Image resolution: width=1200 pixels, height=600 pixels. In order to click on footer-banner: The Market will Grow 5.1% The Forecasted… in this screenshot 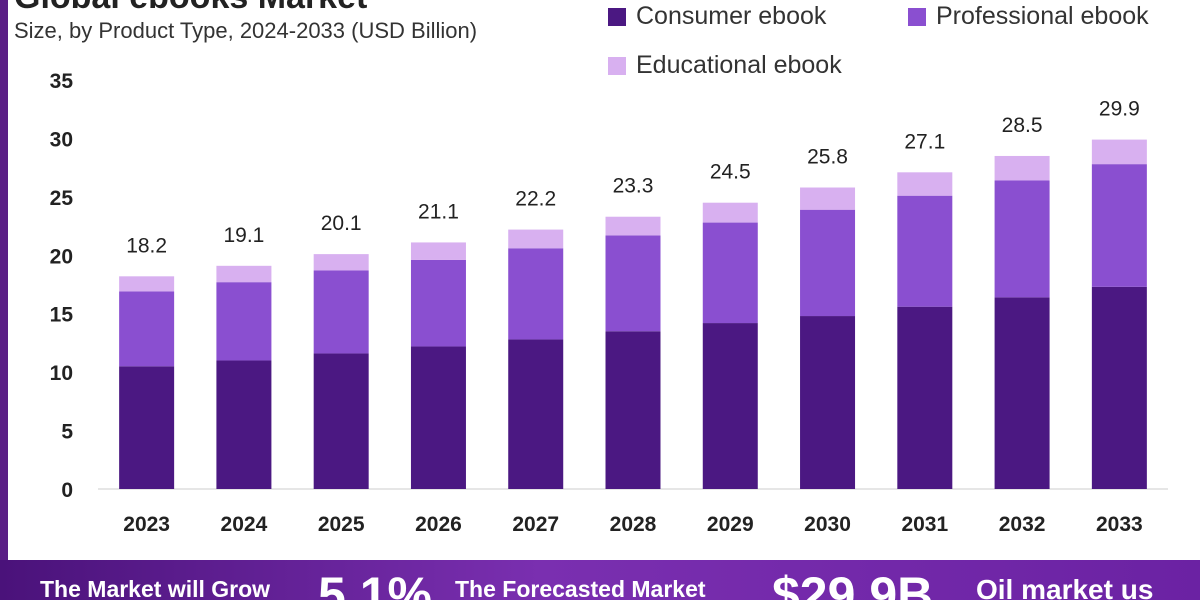, I will do `click(600, 580)`.